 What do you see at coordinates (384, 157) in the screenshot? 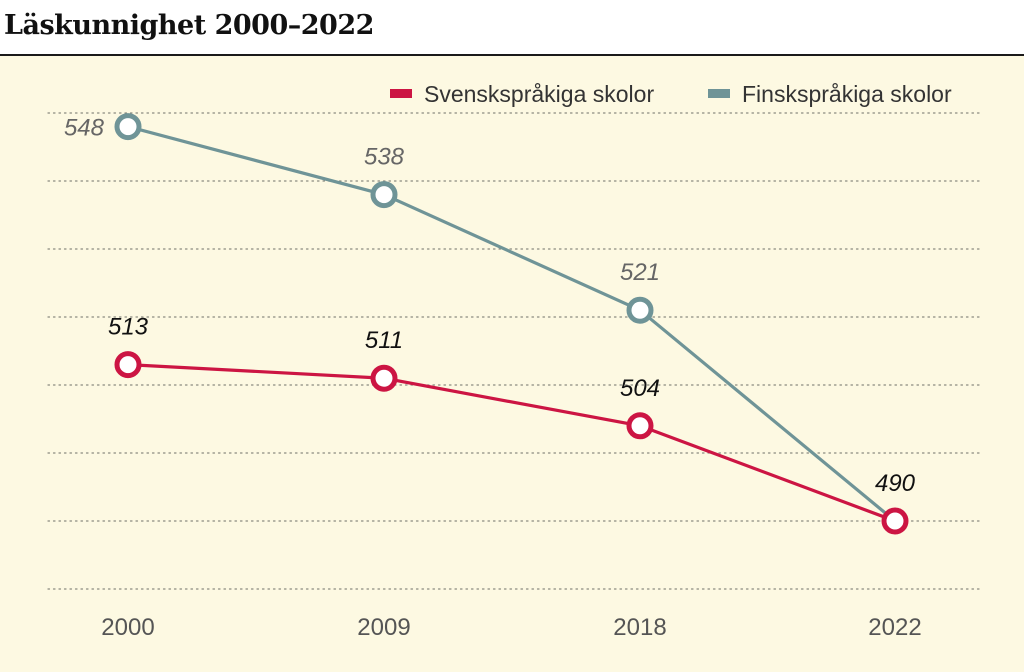
I see `data-label-s1-1: 538` at bounding box center [384, 157].